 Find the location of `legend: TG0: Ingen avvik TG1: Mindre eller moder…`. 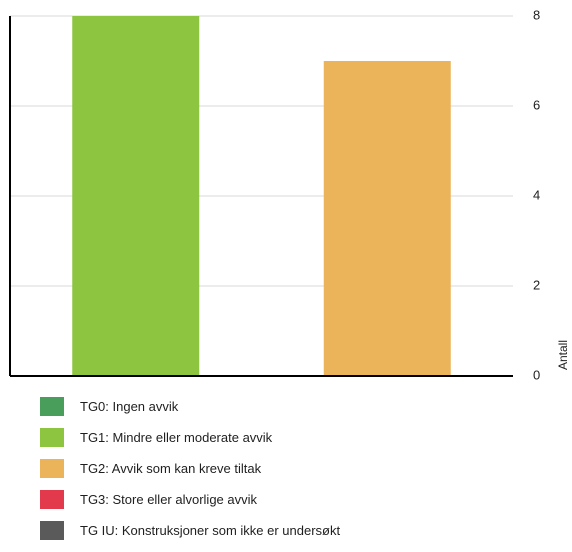

legend: TG0: Ingen avvik TG1: Mindre eller moder… is located at coordinates (190, 474).